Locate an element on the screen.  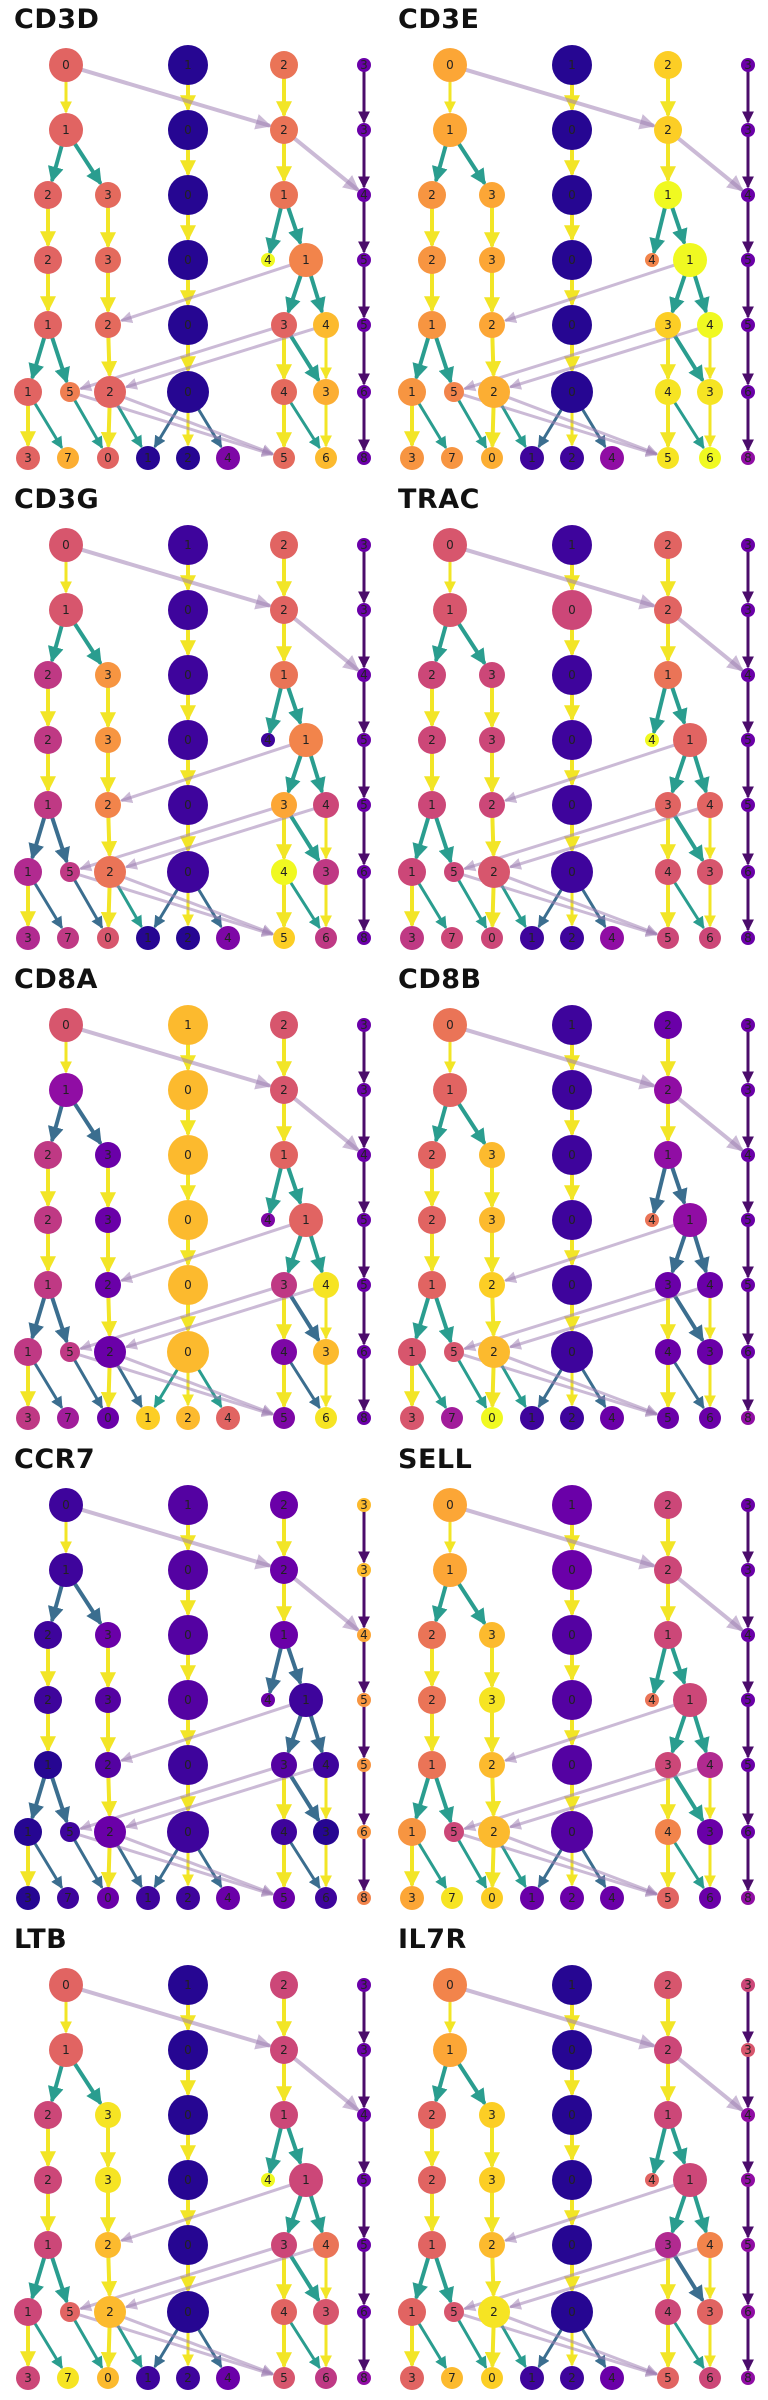
node-label: 6 is located at coordinates (710, 1418).